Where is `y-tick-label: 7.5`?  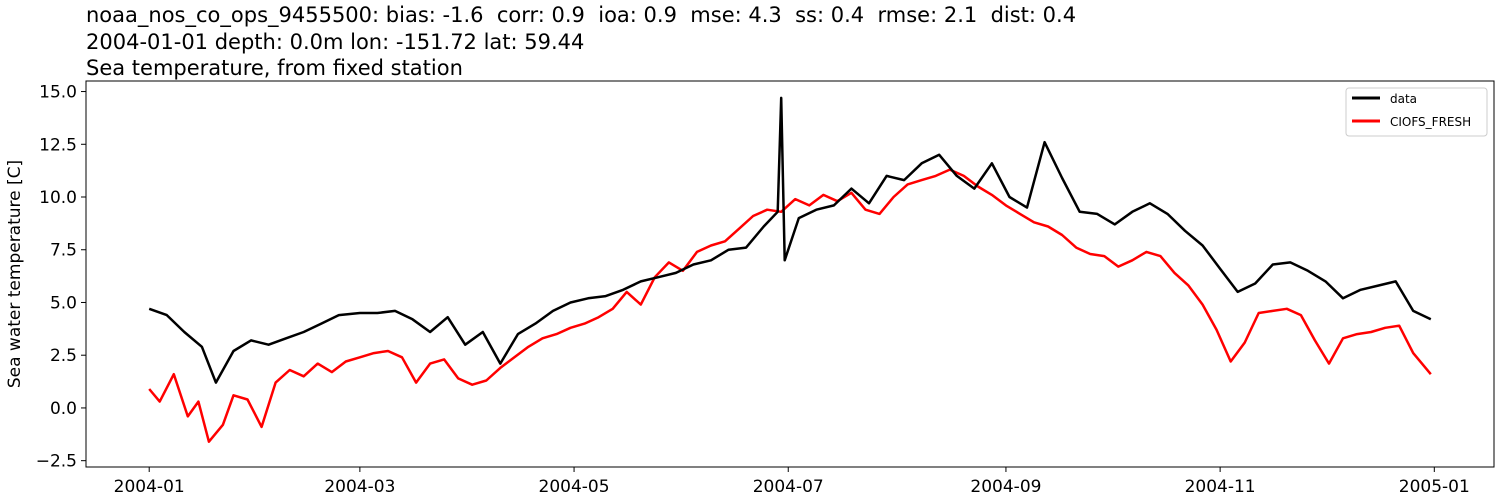 y-tick-label: 7.5 is located at coordinates (63, 251).